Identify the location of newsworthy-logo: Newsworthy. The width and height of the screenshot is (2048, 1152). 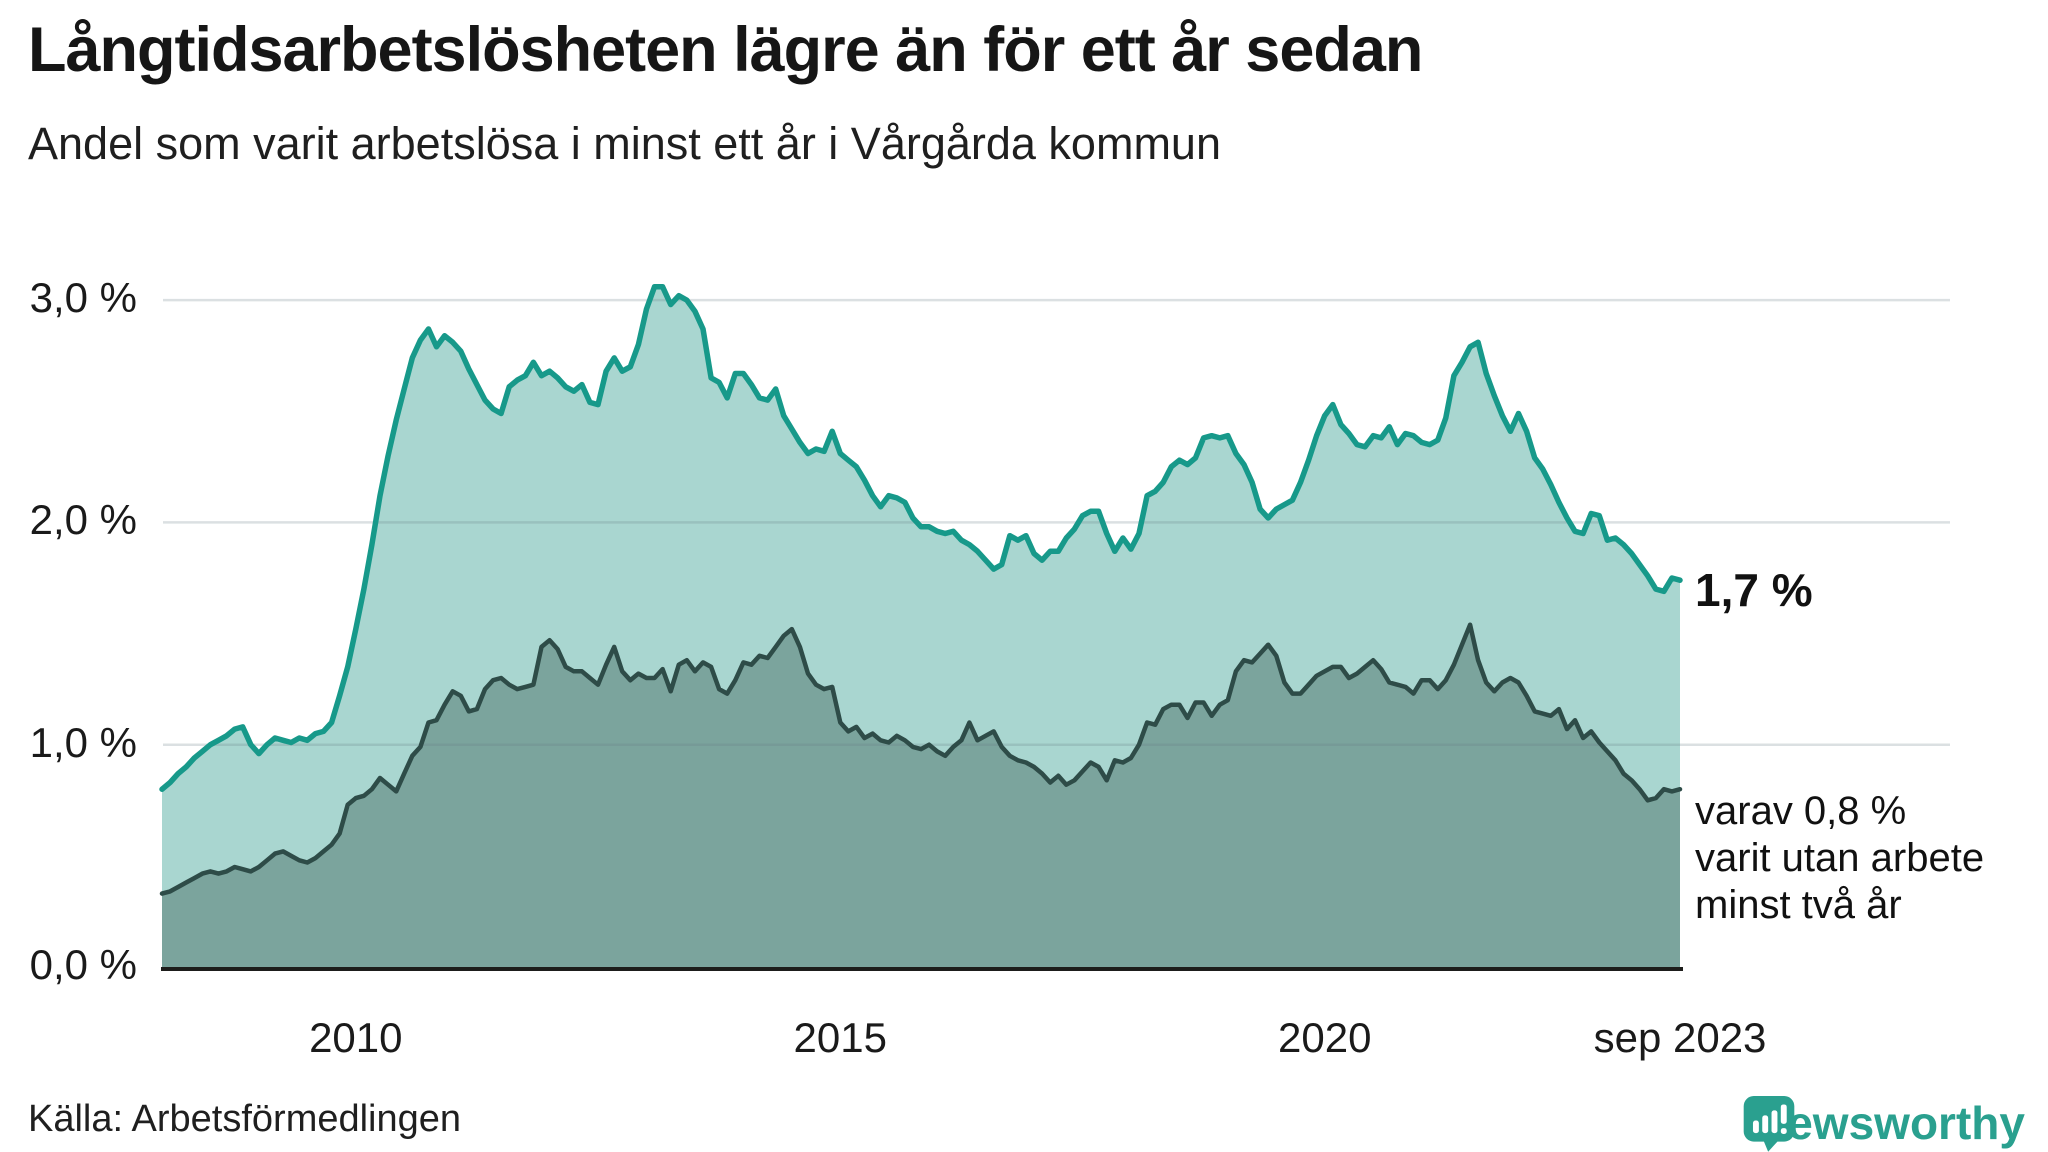
(1883, 1123).